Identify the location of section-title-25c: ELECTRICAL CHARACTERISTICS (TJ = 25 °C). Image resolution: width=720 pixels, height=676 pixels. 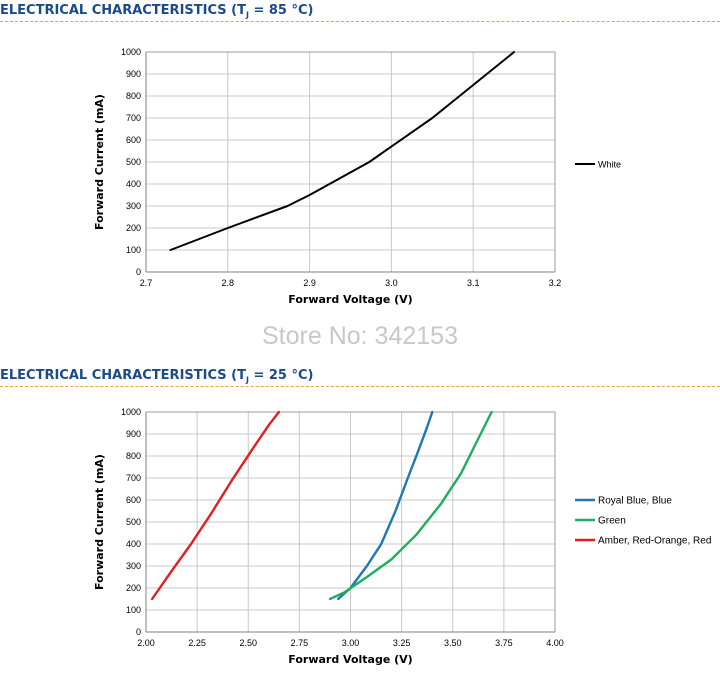
(157, 376).